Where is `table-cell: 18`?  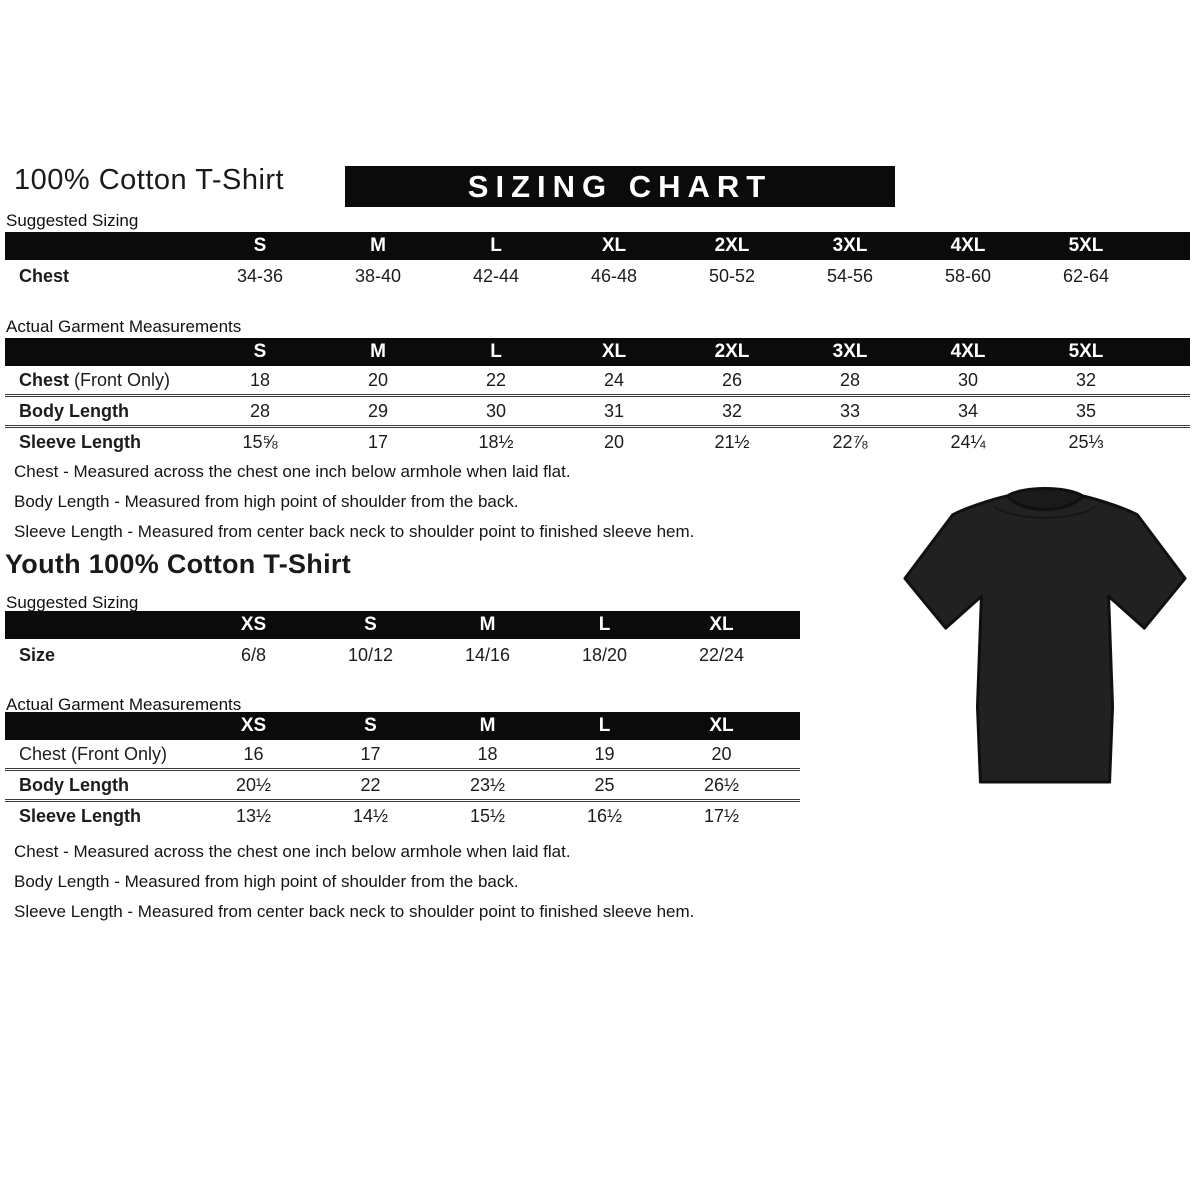
table-cell: 18 is located at coordinates (260, 379).